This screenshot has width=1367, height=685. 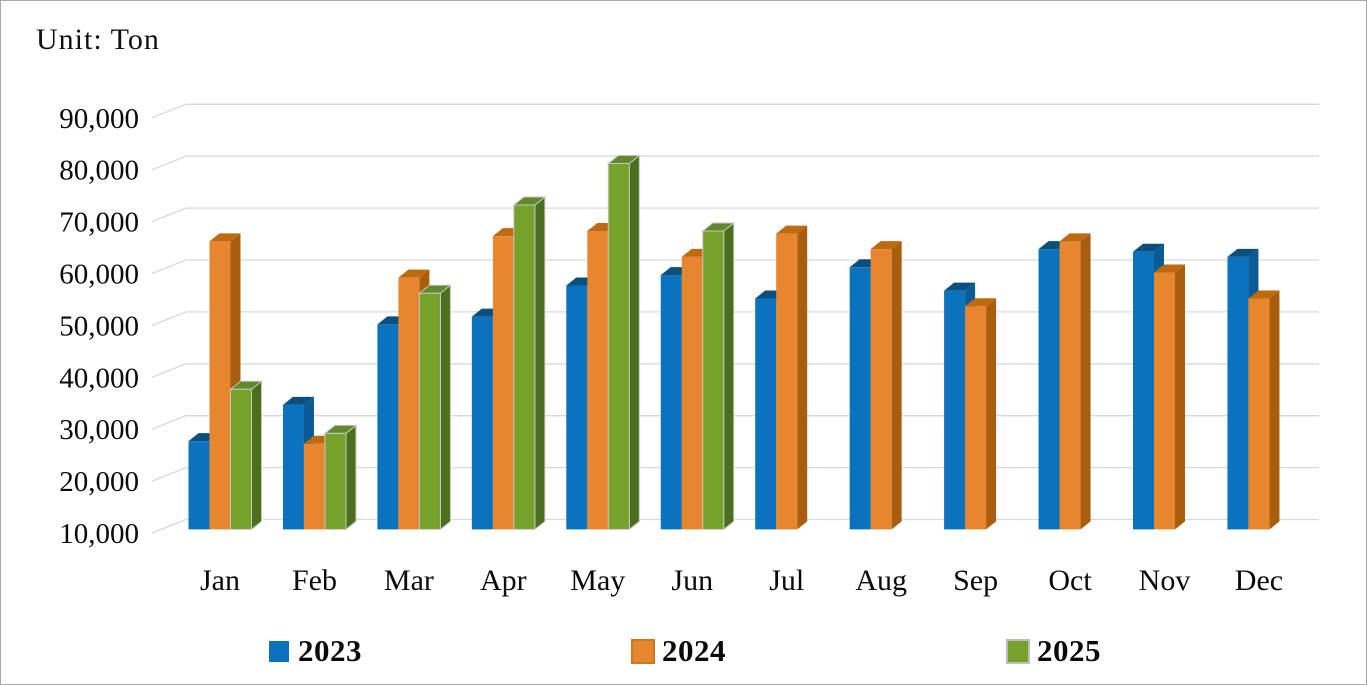 What do you see at coordinates (692, 580) in the screenshot?
I see `x-axis-label-Jun: Jun` at bounding box center [692, 580].